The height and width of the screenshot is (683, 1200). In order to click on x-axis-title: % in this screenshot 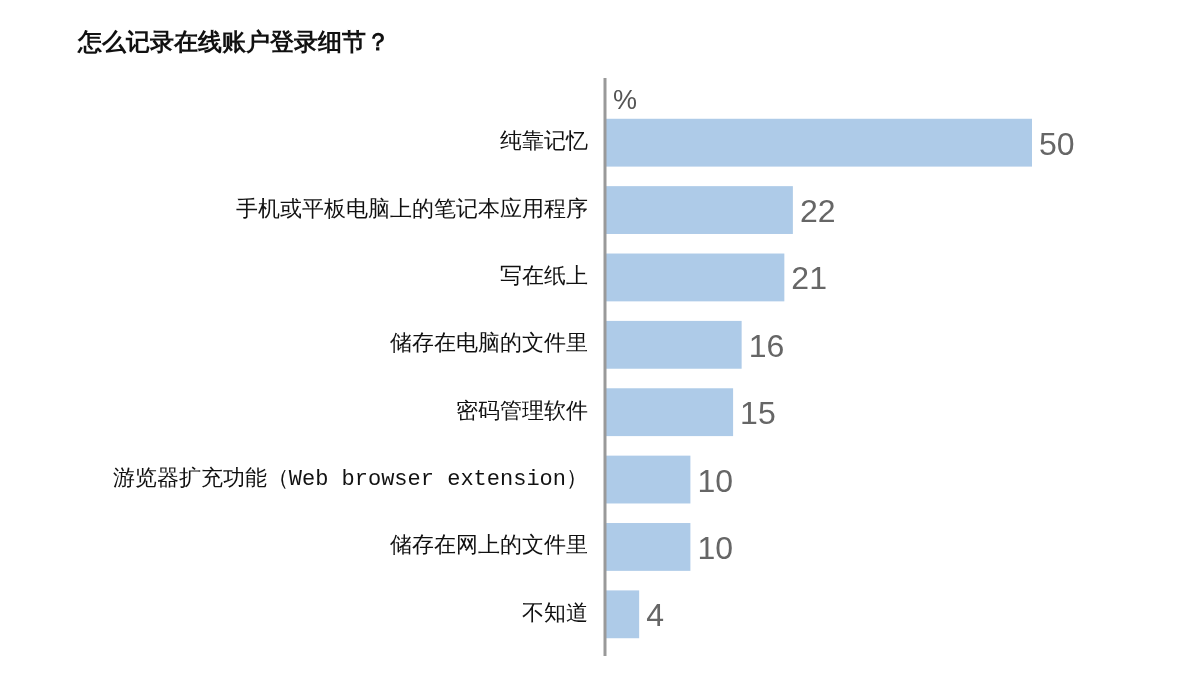, I will do `click(625, 100)`.